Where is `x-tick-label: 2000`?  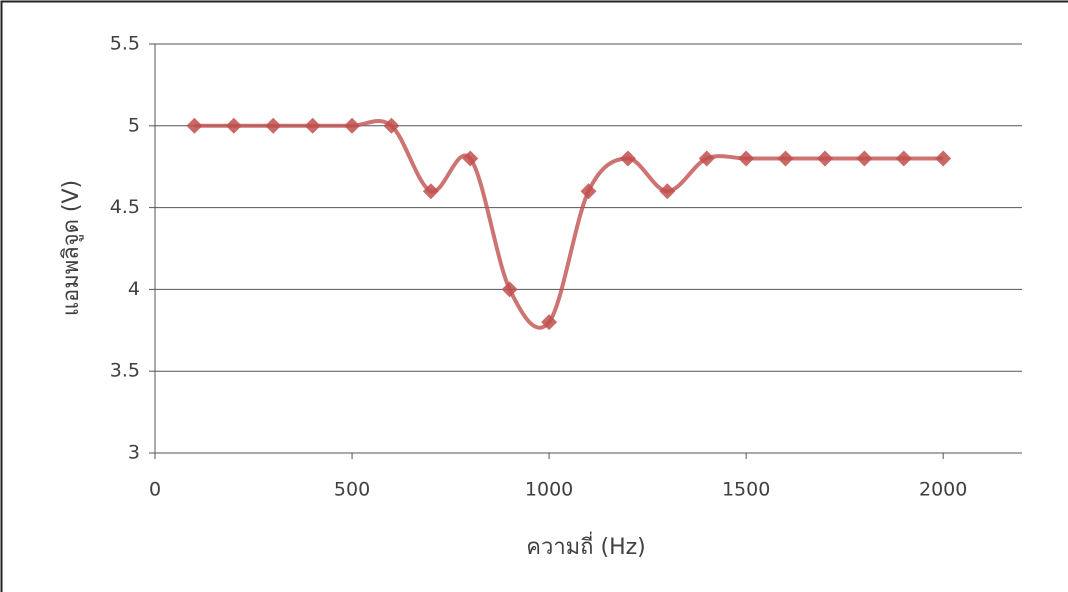
x-tick-label: 2000 is located at coordinates (943, 490).